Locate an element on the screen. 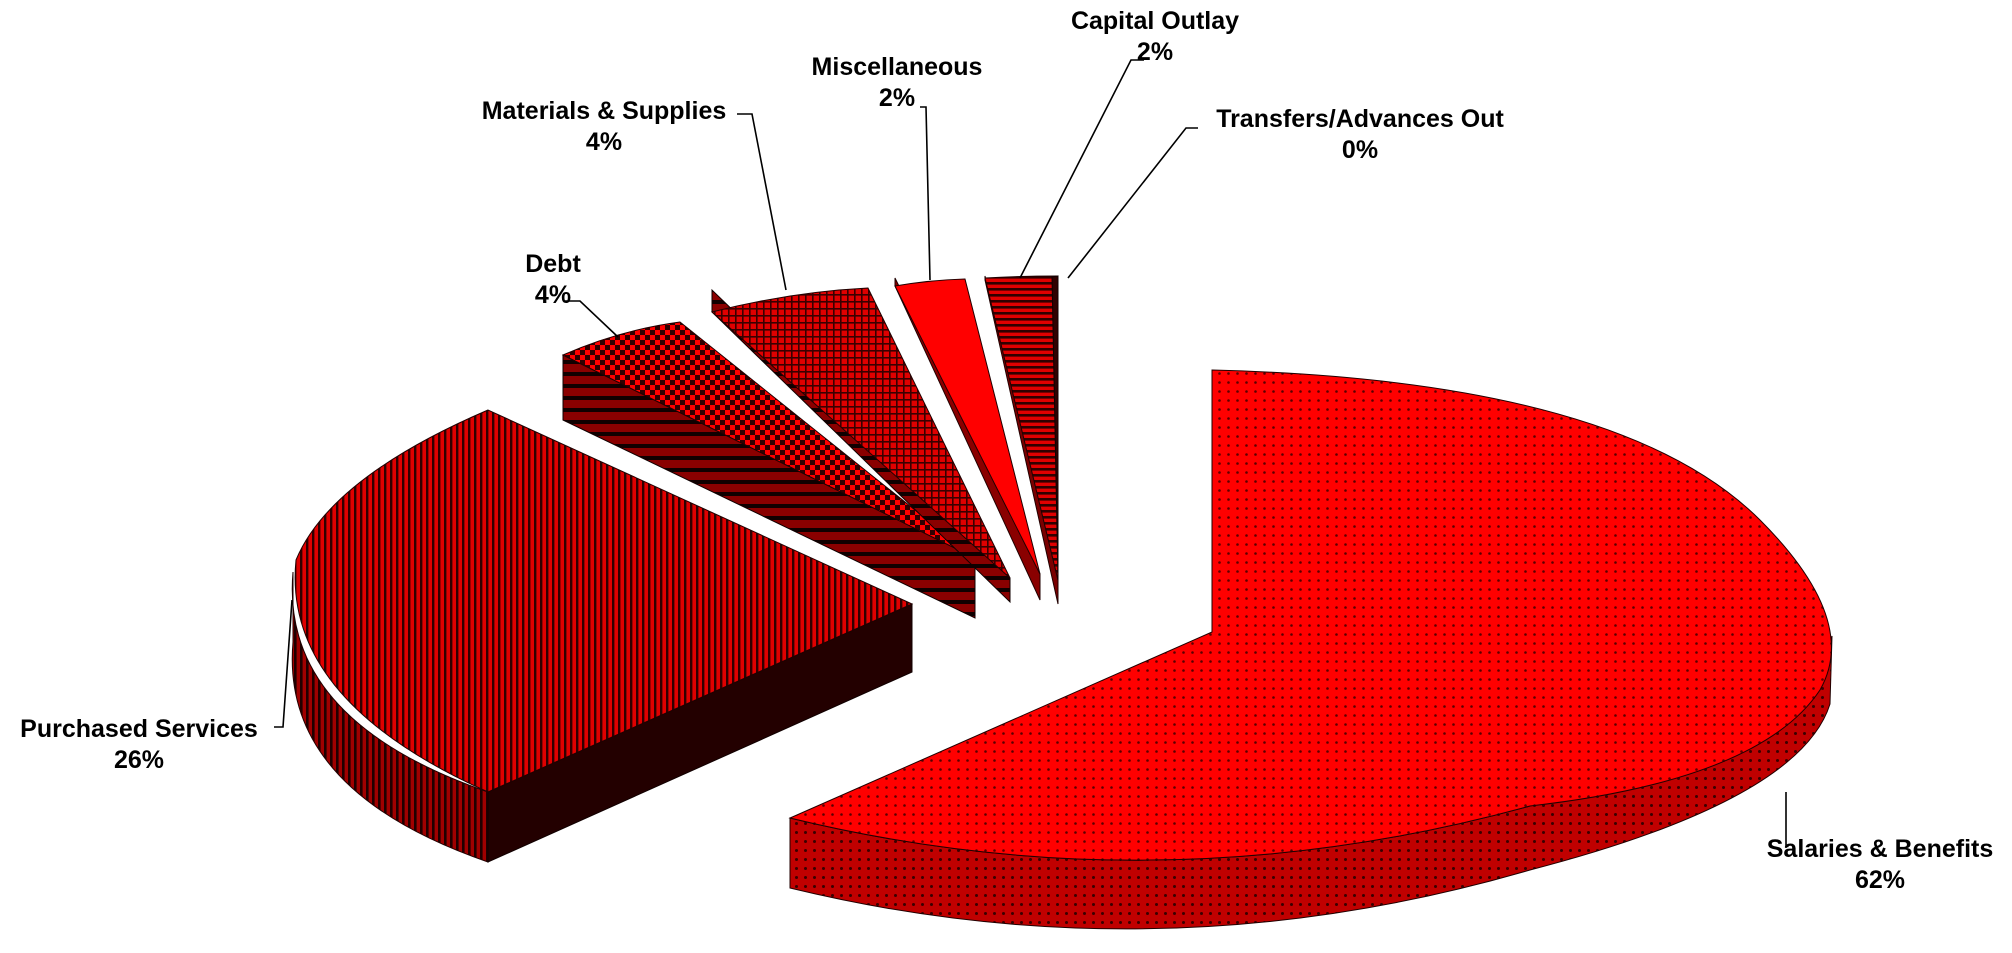 This screenshot has width=2012, height=953. label-miscellaneous: Miscellaneous 2% is located at coordinates (897, 82).